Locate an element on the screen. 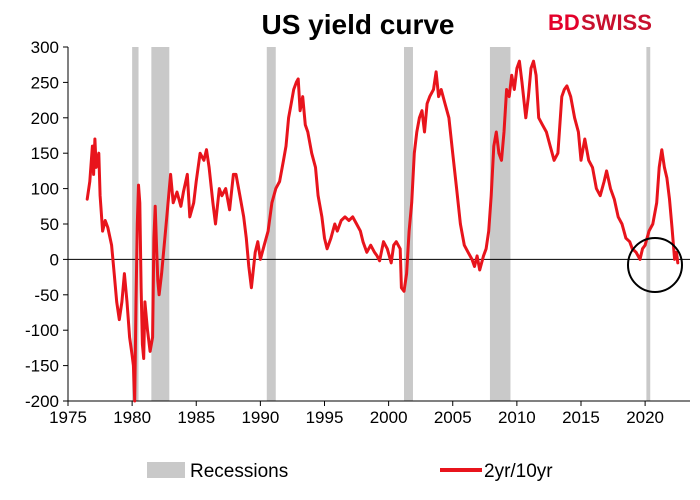  legend-label-series: 2yr/10yr is located at coordinates (518, 471).